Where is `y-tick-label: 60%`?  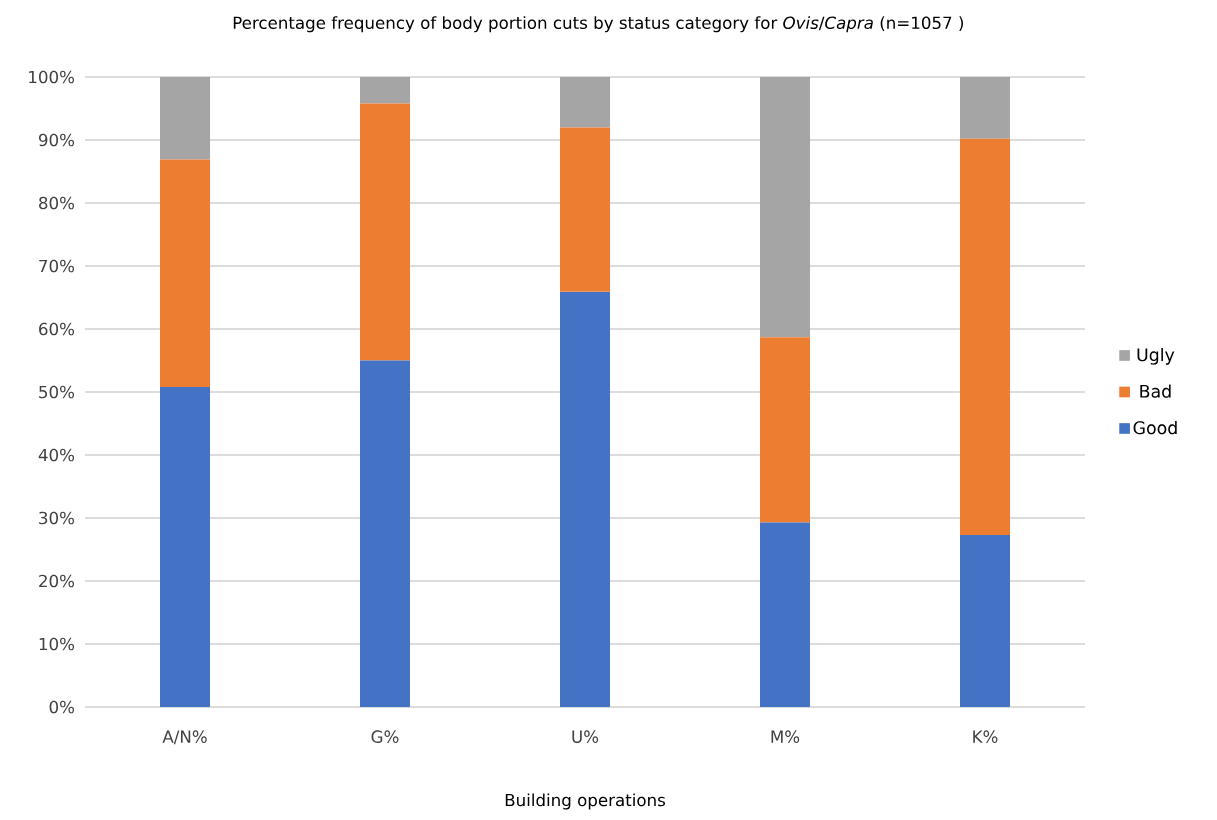 y-tick-label: 60% is located at coordinates (57, 329).